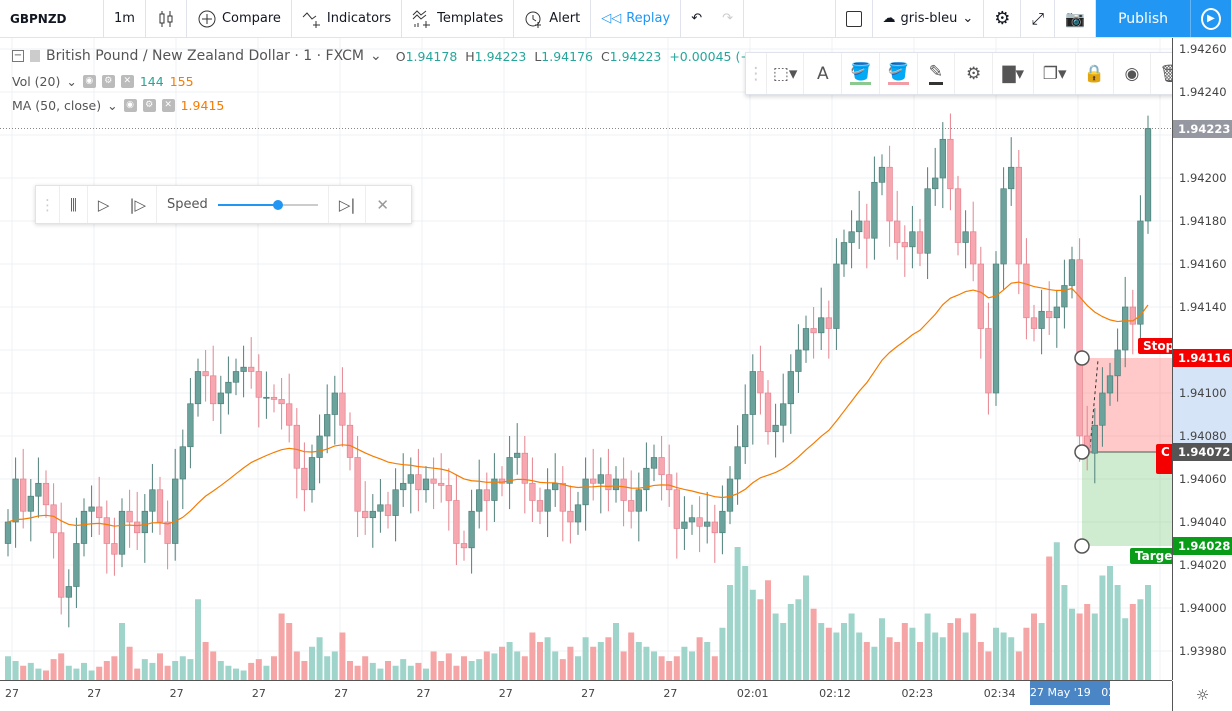 This screenshot has width=1232, height=711. Describe the element at coordinates (1055, 73) in the screenshot. I see `clone-button: ❐▾` at that location.